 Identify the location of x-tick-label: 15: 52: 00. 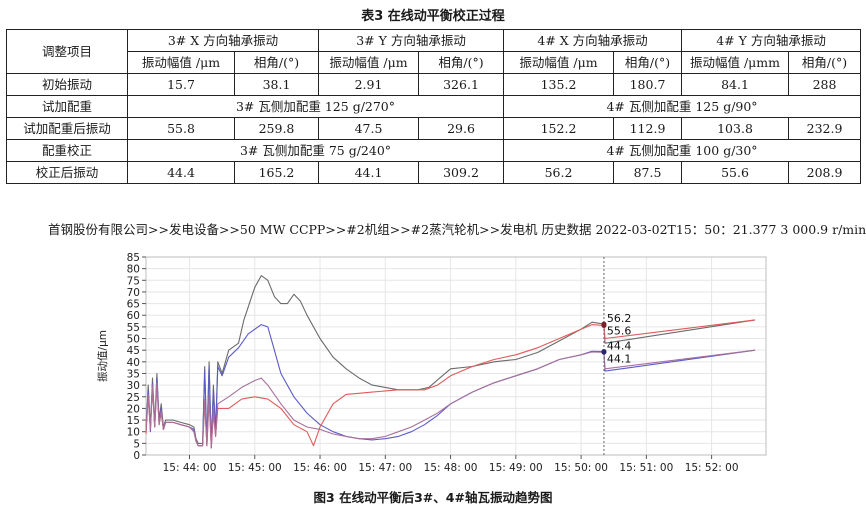
(712, 468).